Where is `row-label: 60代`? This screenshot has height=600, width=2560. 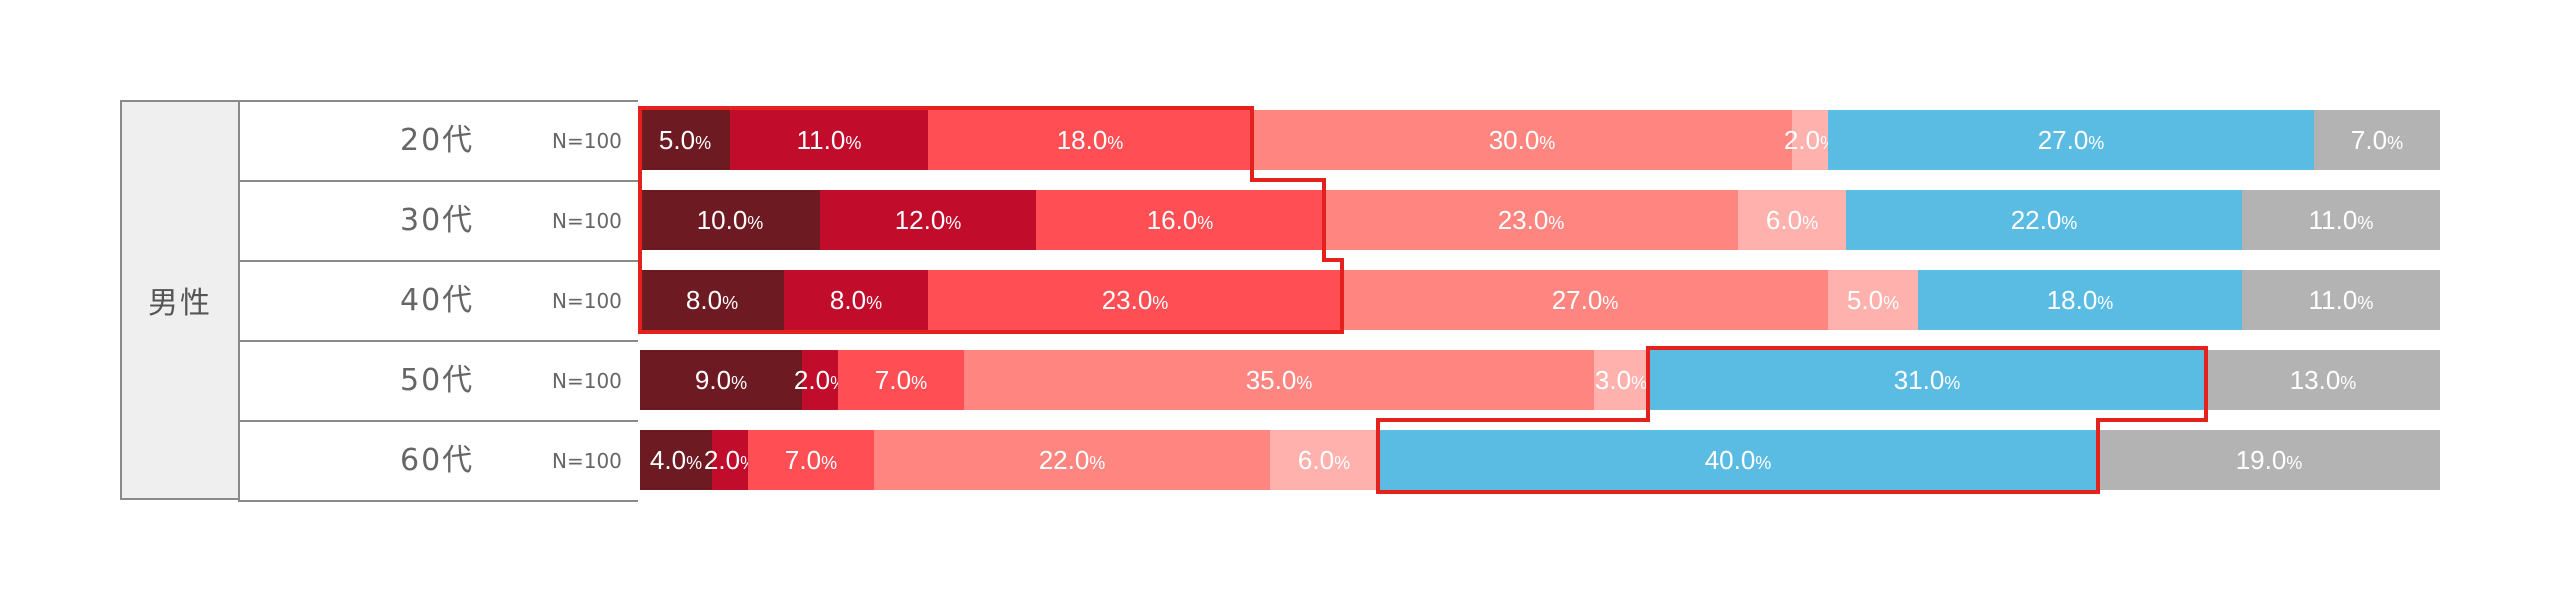
row-label: 60代 is located at coordinates (437, 460).